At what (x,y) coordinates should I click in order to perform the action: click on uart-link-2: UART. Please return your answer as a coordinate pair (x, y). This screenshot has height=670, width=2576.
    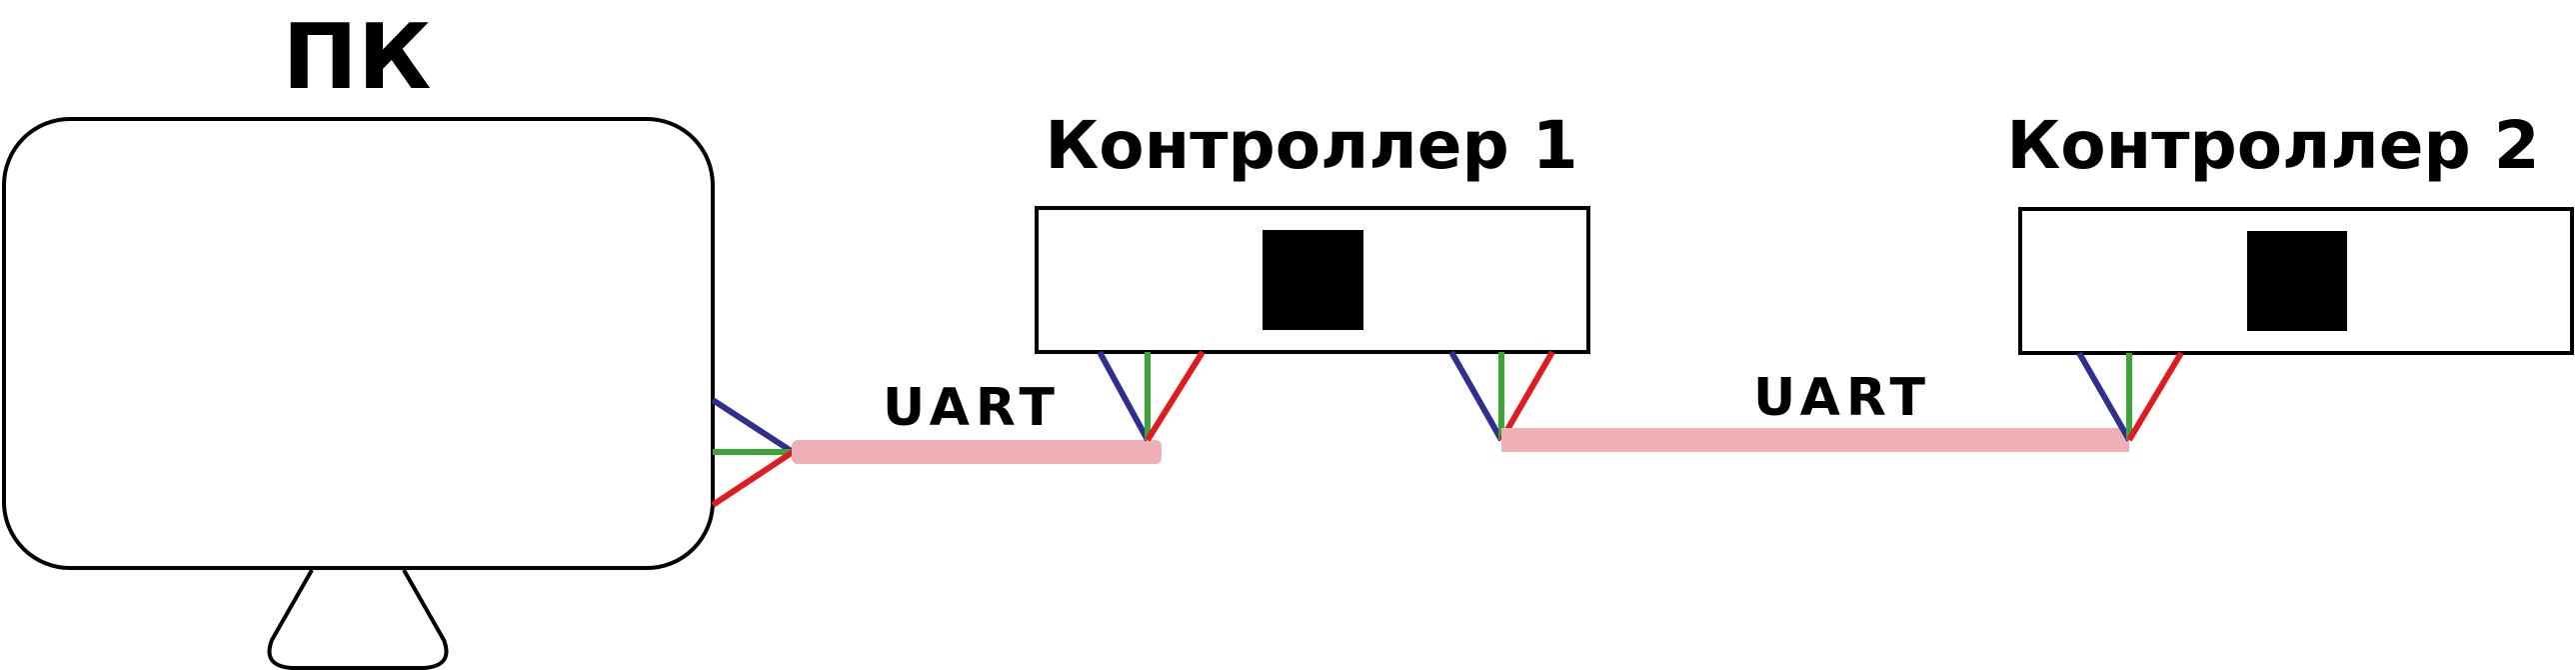
    Looking at the image, I should click on (1815, 410).